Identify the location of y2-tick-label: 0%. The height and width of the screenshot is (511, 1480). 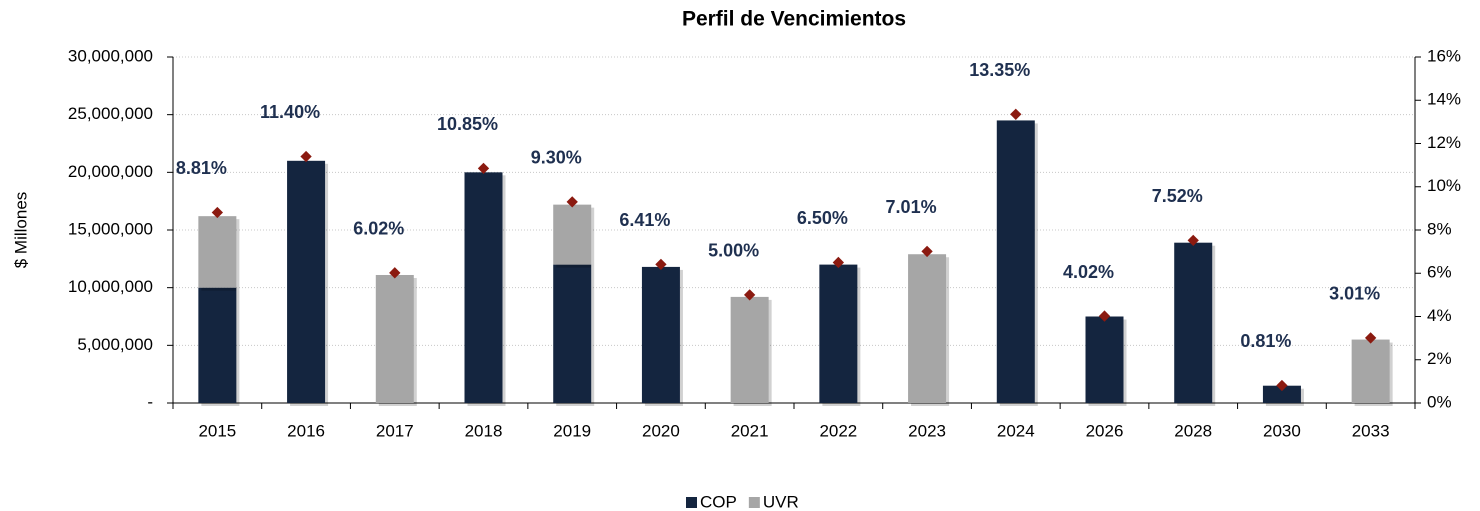
(1439, 401).